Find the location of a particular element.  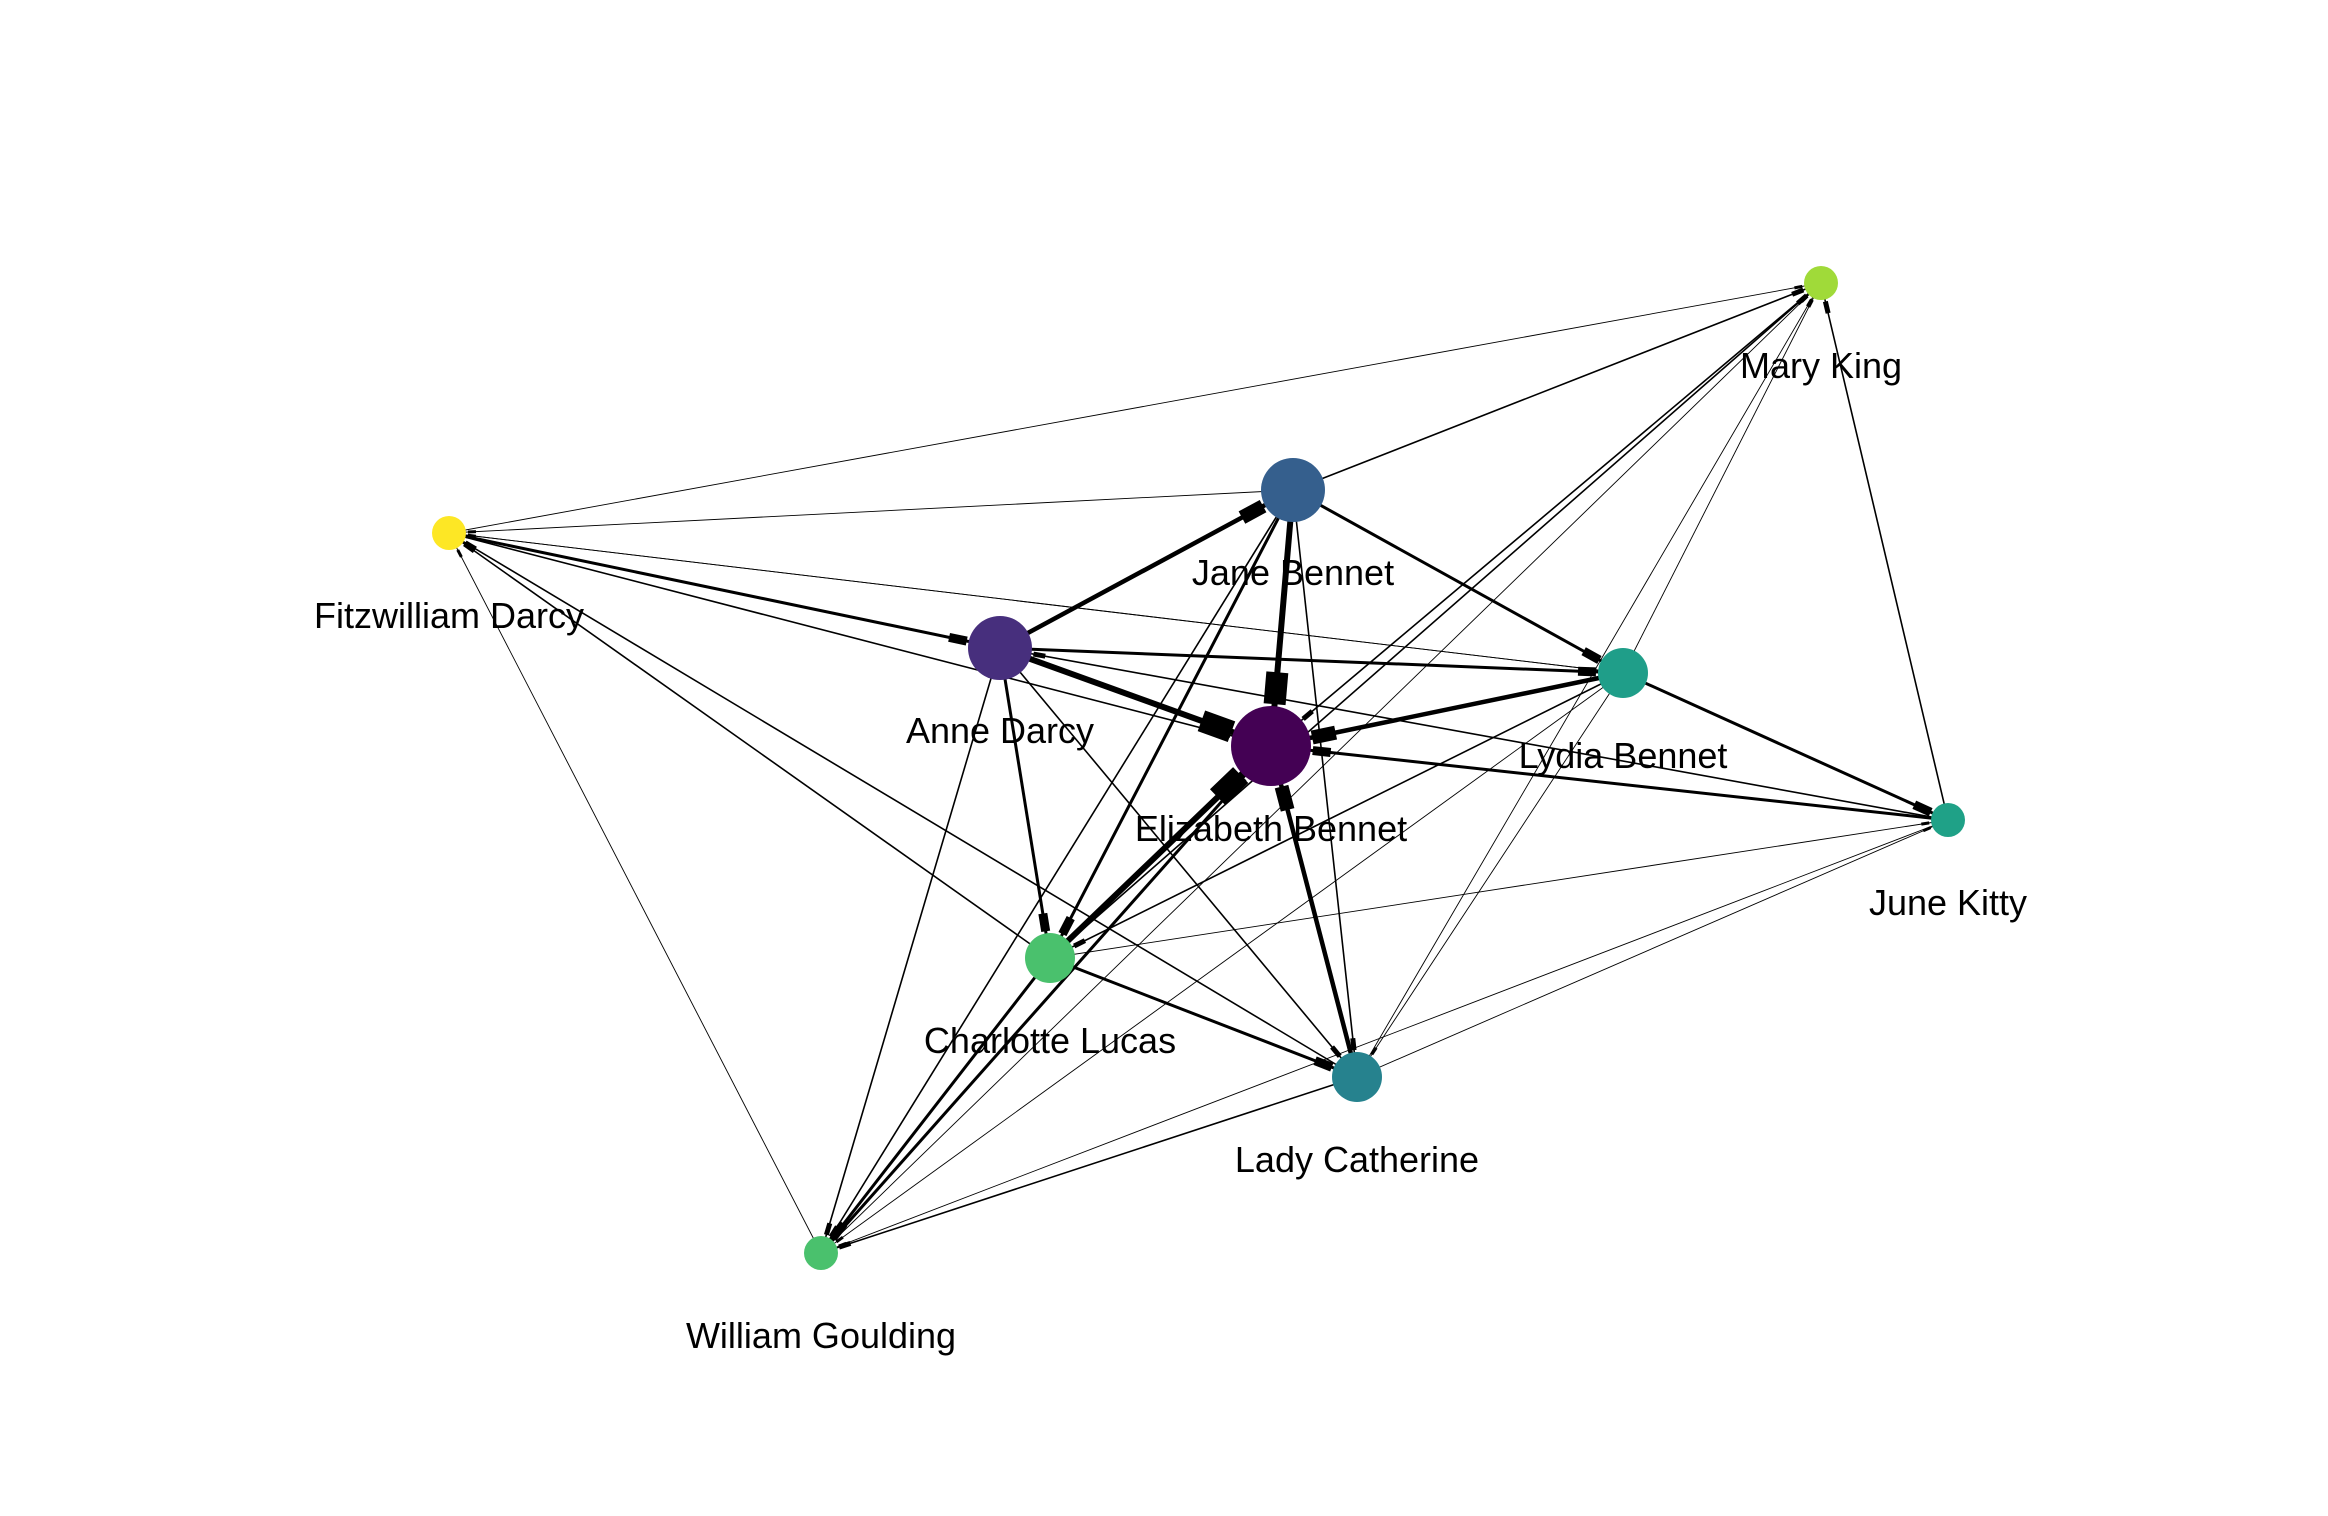

edge-arrow-fitz-mary is located at coordinates (1798, 287).